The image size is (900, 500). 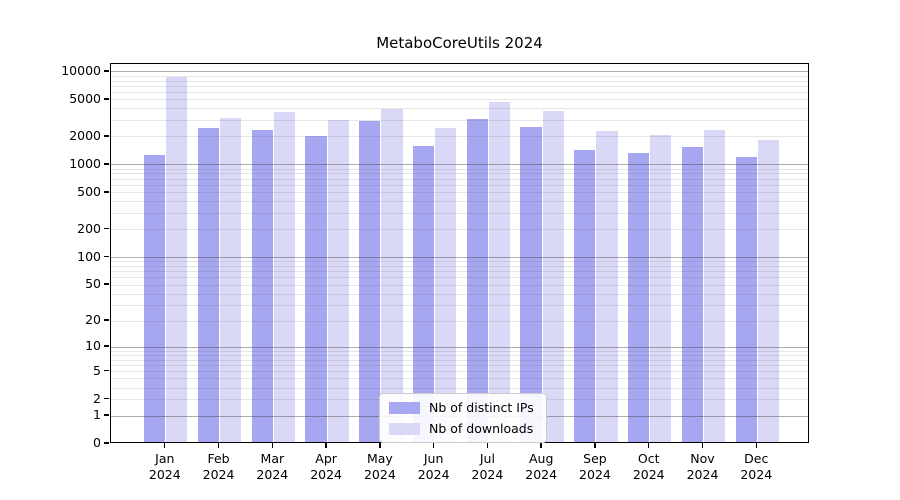 What do you see at coordinates (97, 414) in the screenshot?
I see `y-tick-label: 1` at bounding box center [97, 414].